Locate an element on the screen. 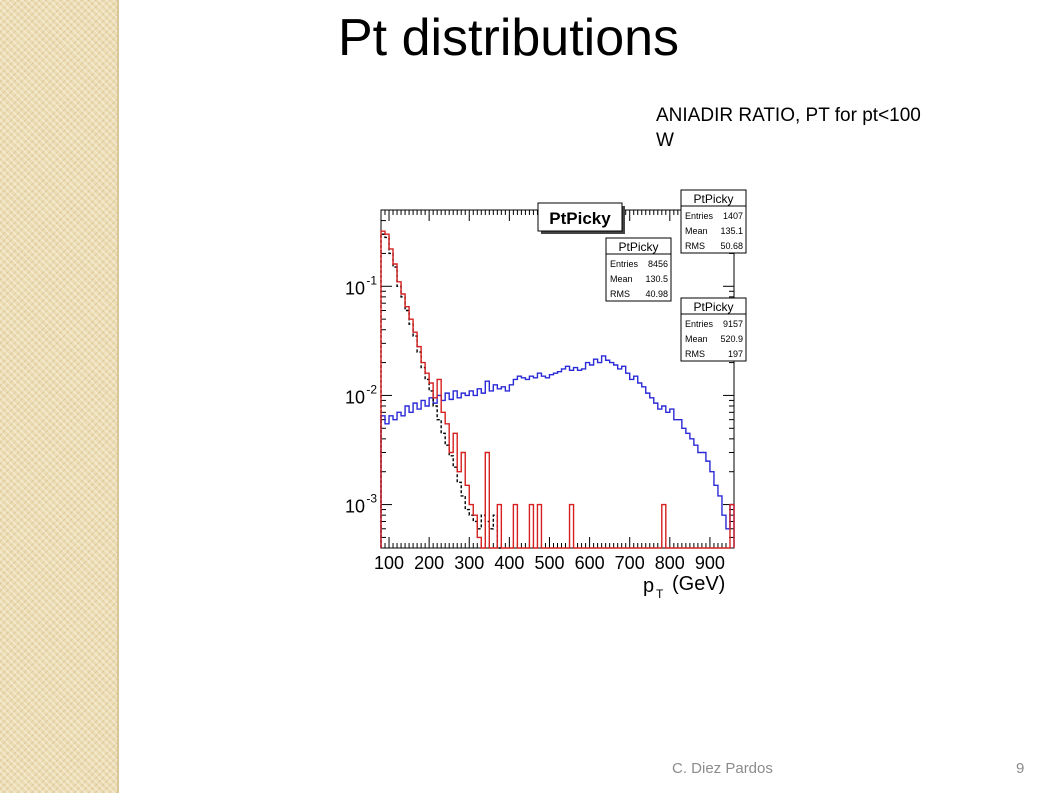 The image size is (1058, 793). x-label-unit: (GeV) is located at coordinates (698, 584).